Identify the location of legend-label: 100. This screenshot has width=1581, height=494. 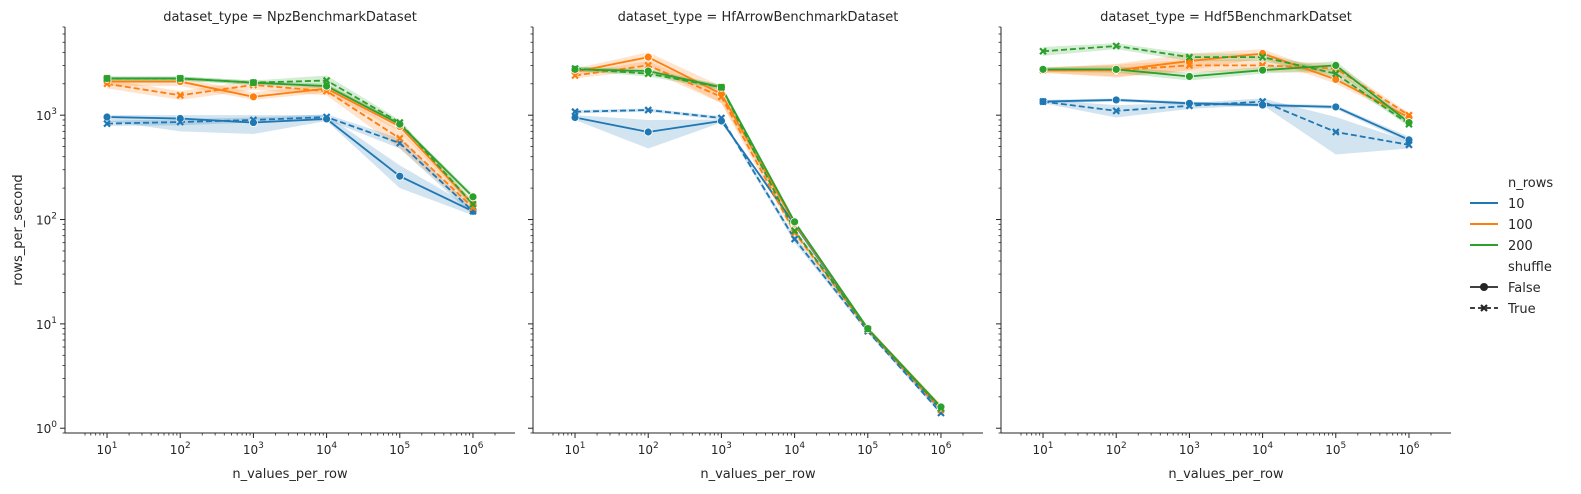
(1520, 225).